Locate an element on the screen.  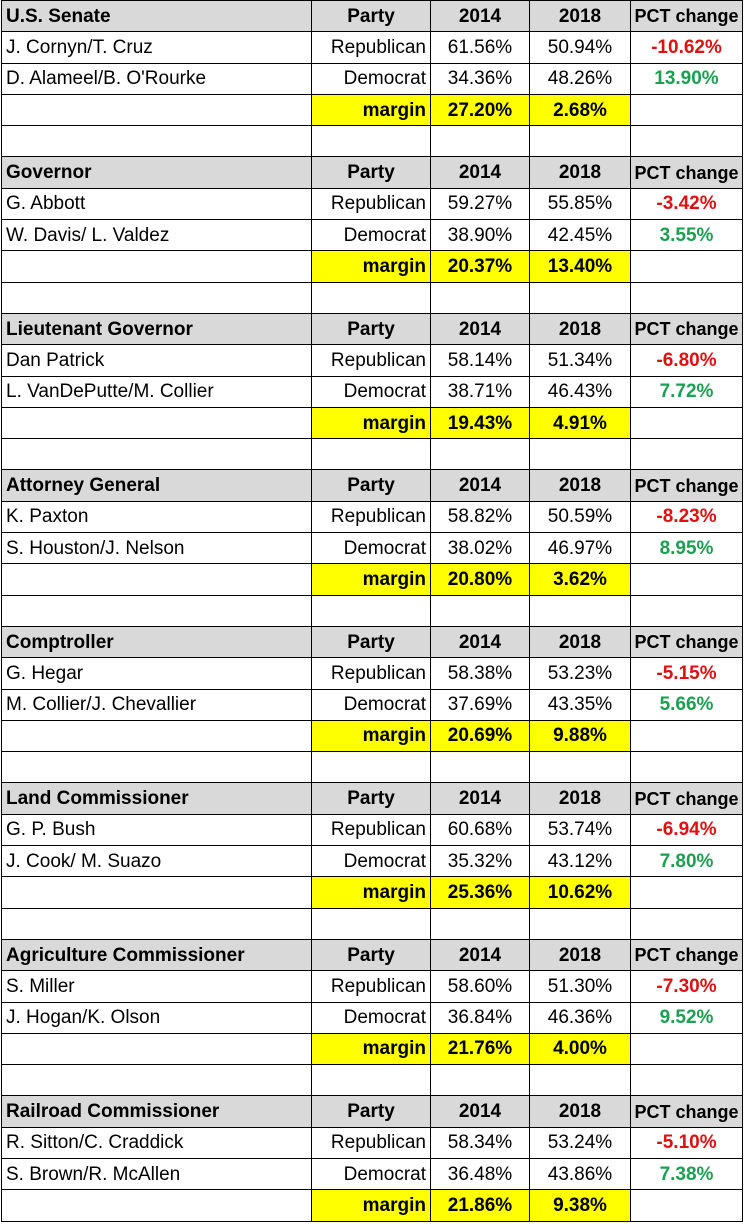
race-header-row: U.S. Senate Party 2014 2018 PCT change is located at coordinates (372, 16).